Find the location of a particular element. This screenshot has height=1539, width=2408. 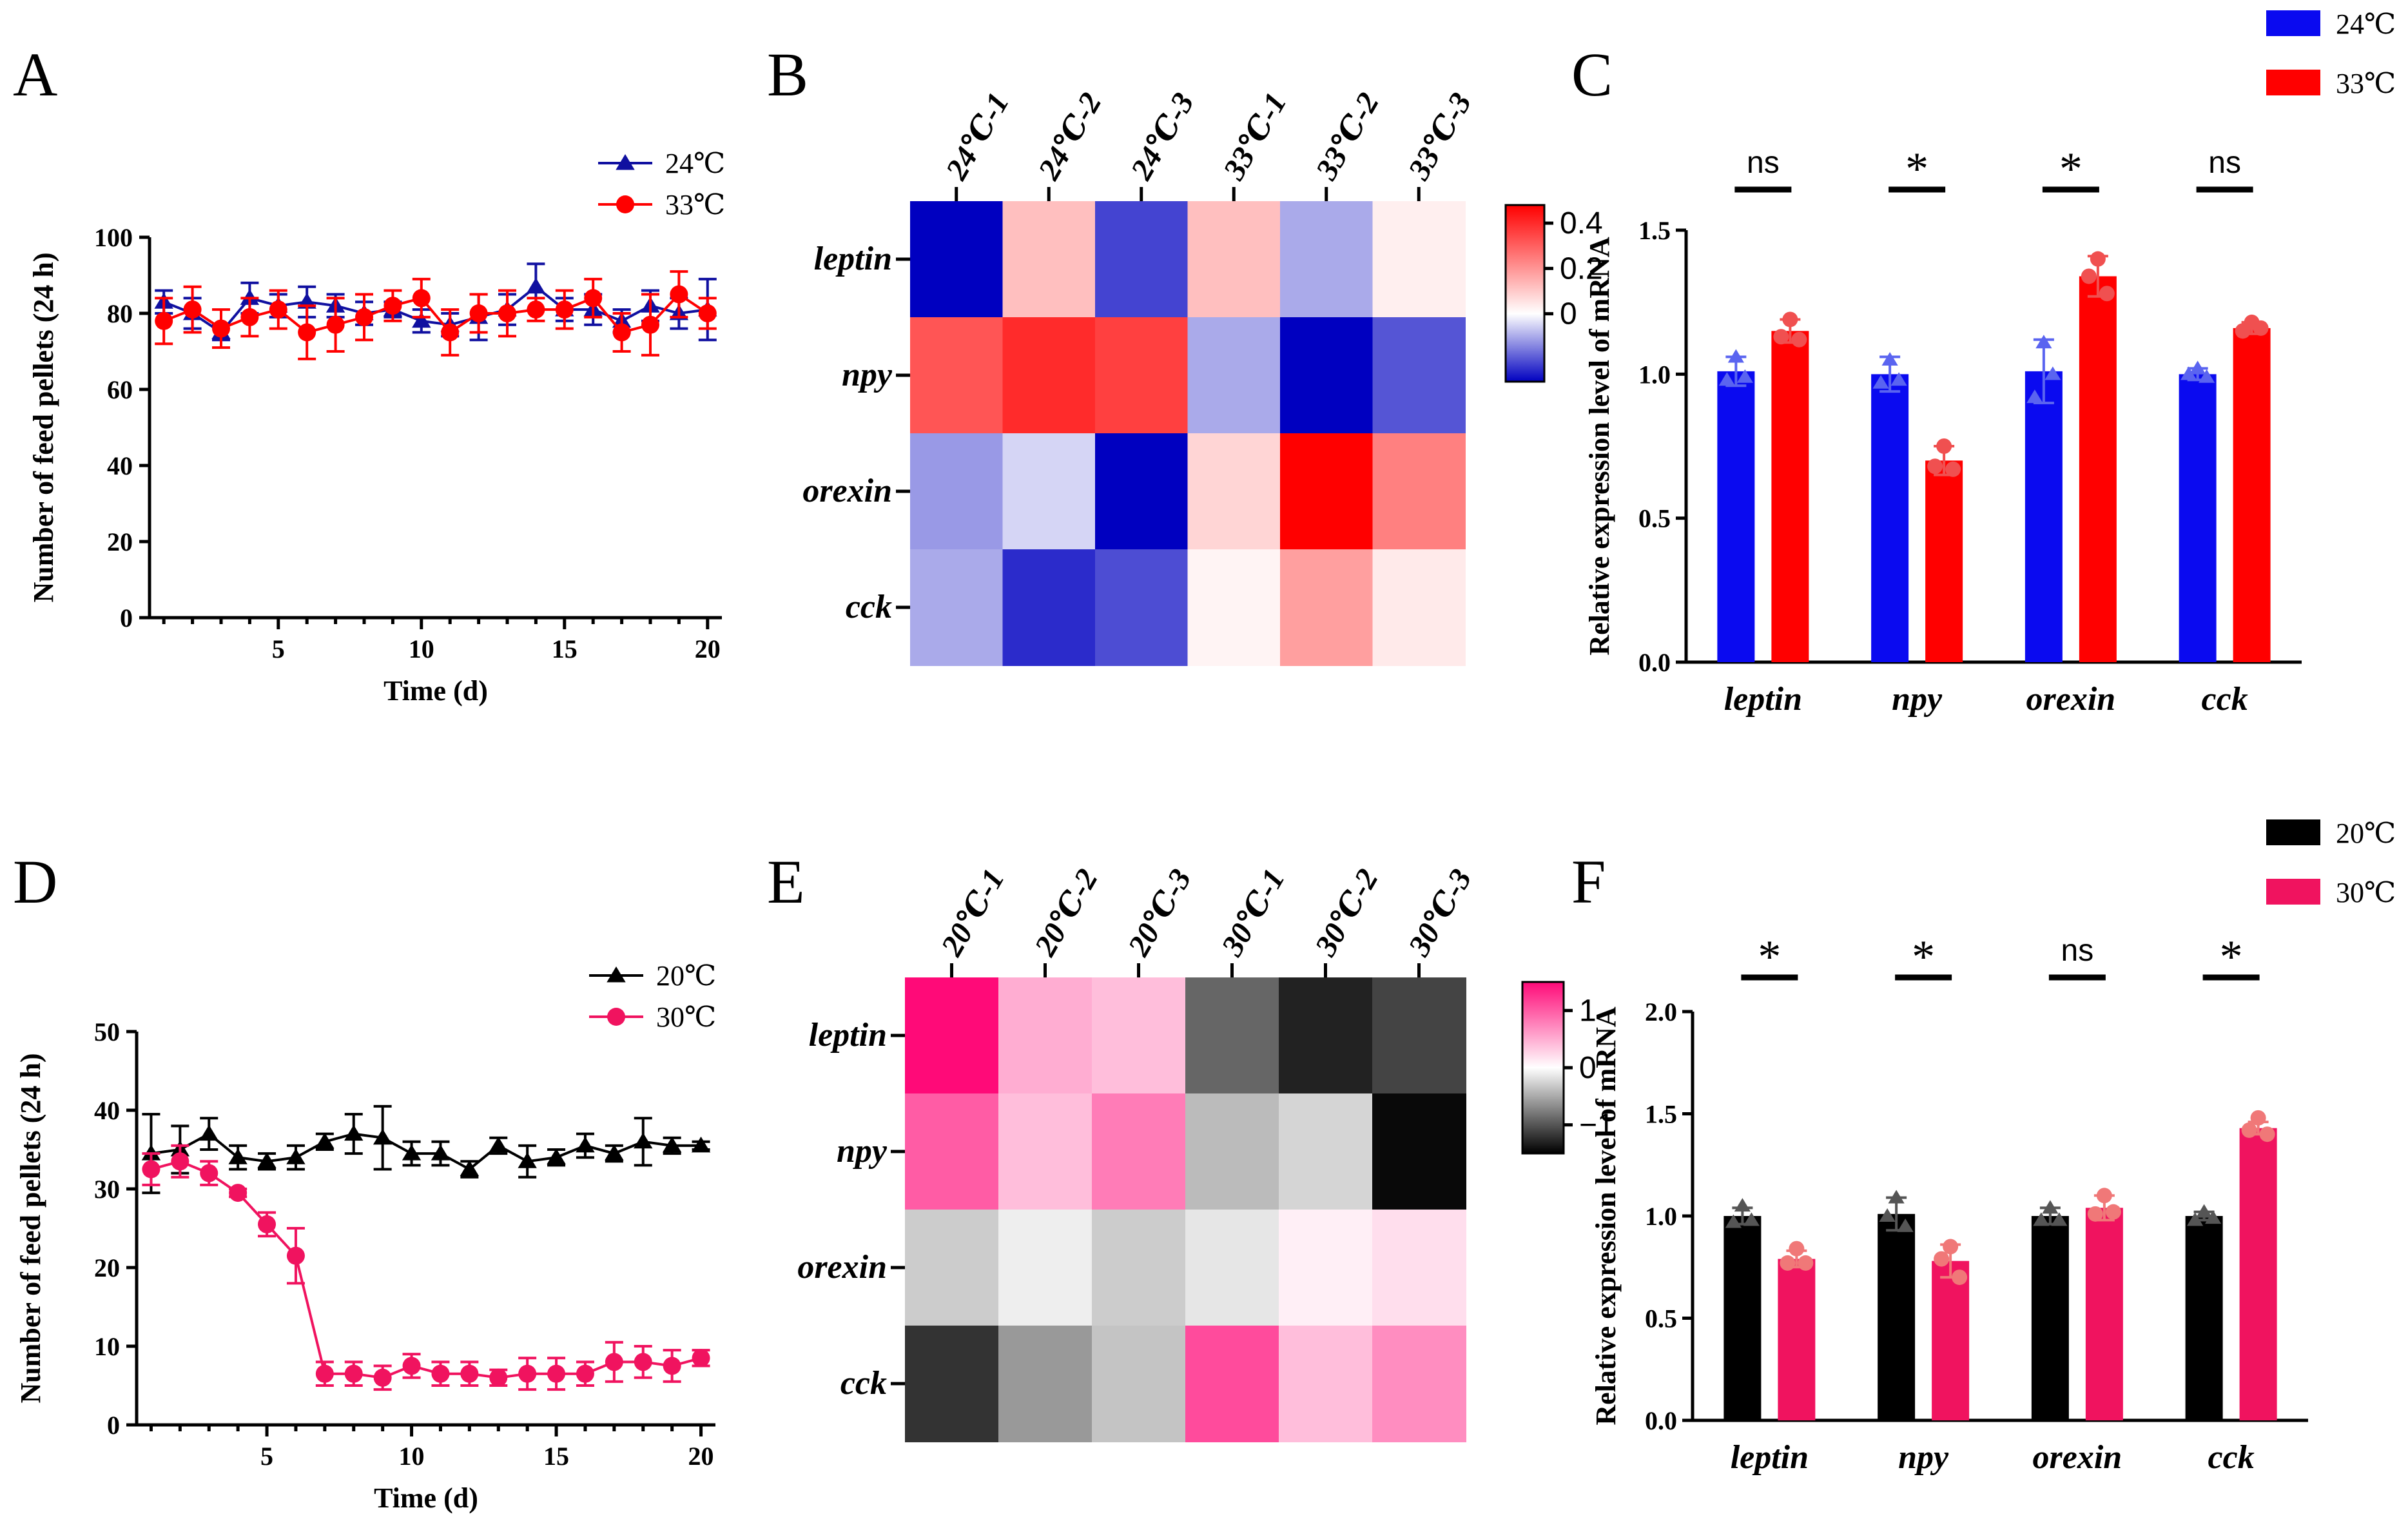

column-label: 30℃-1 is located at coordinates (1253, 912).